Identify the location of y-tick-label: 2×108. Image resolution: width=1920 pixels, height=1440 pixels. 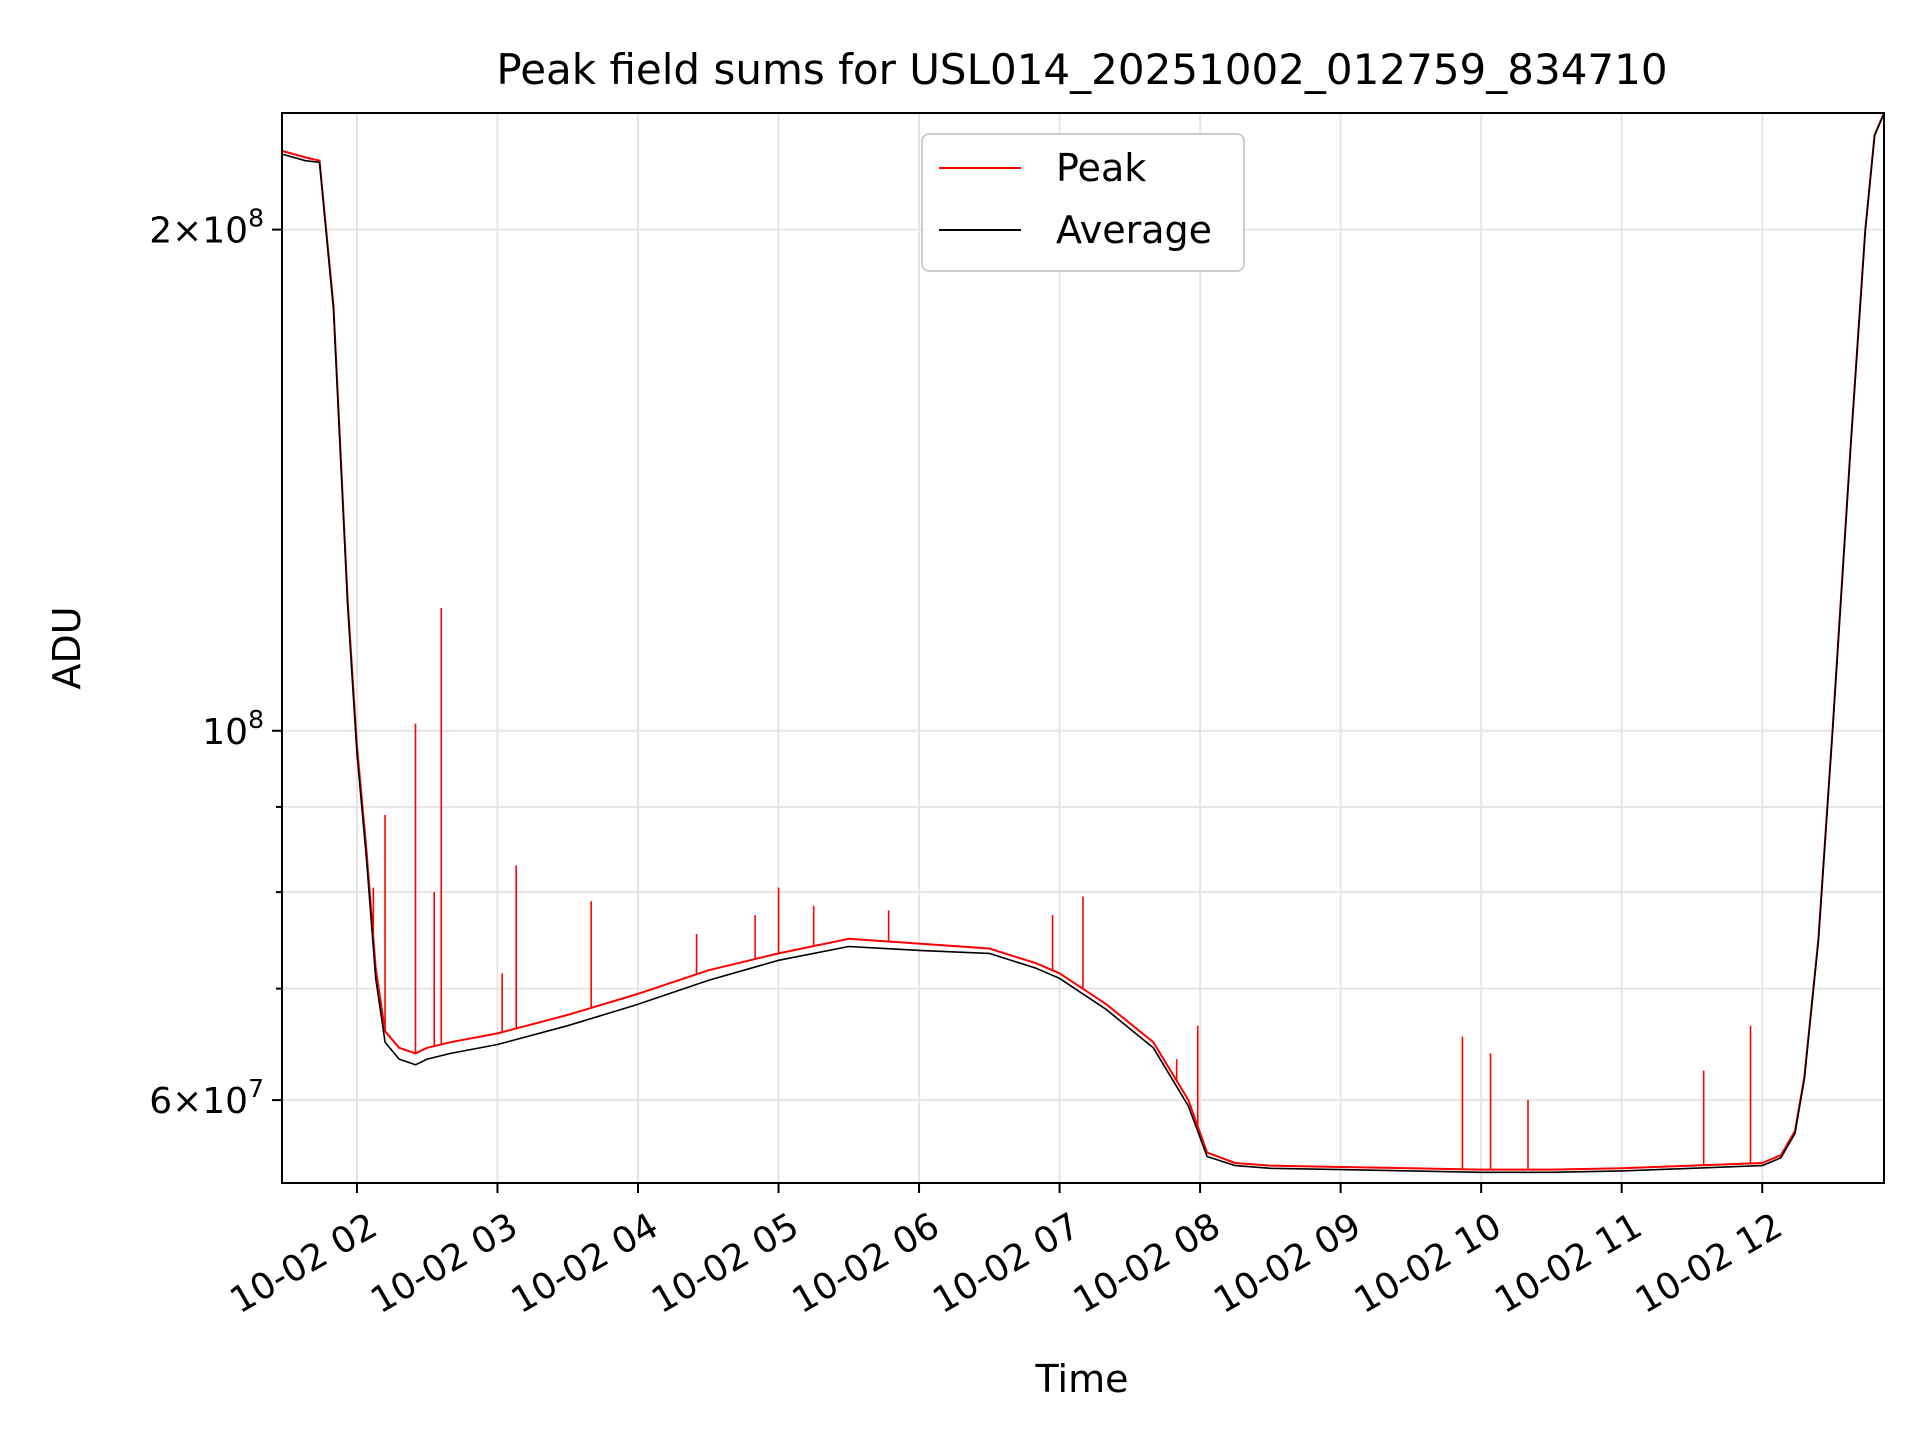
(206, 228).